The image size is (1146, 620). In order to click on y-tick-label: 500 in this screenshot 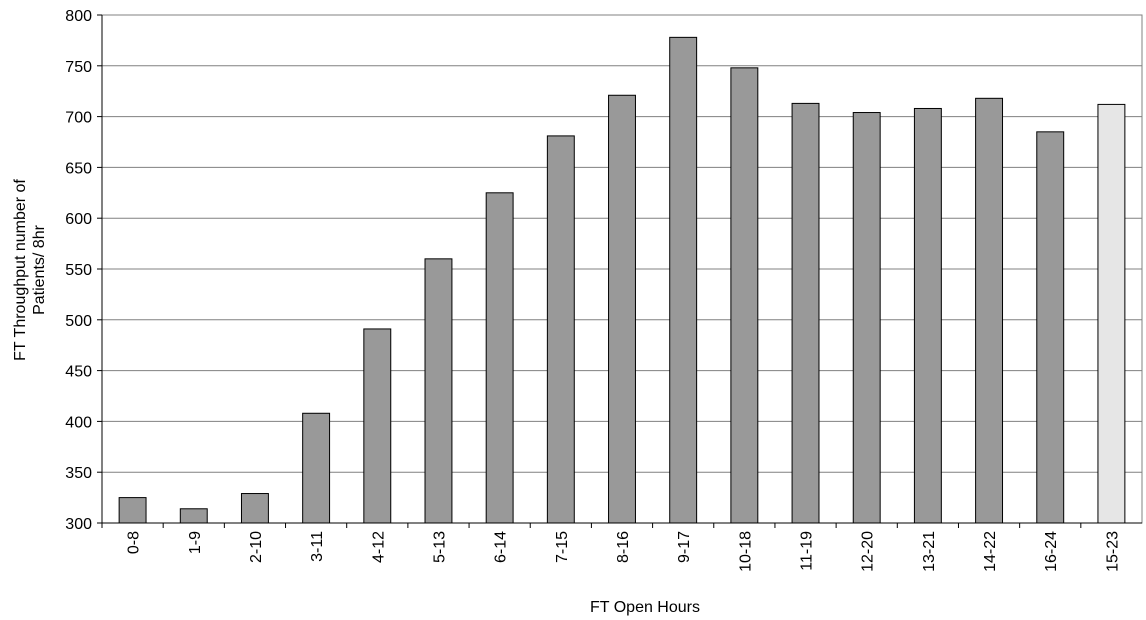, I will do `click(78, 321)`.